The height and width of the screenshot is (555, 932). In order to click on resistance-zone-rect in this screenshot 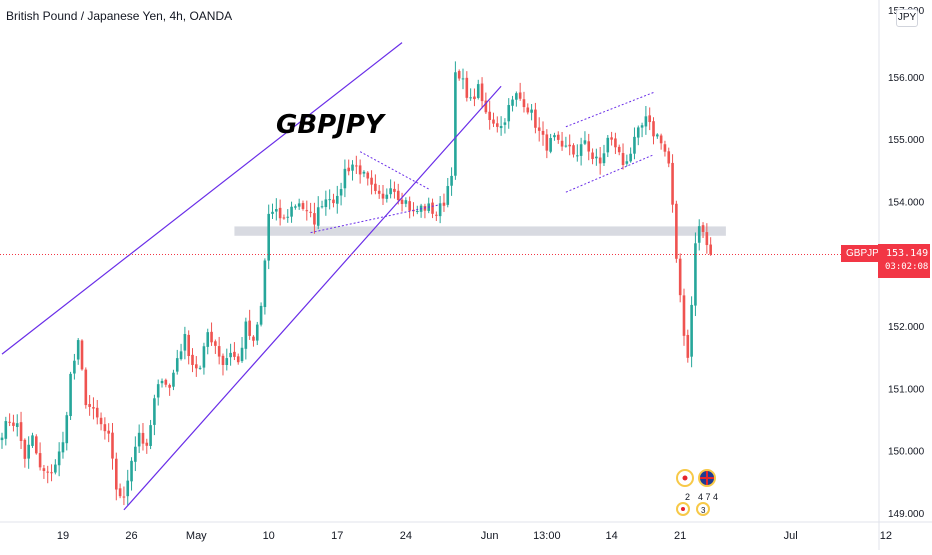, I will do `click(480, 231)`.